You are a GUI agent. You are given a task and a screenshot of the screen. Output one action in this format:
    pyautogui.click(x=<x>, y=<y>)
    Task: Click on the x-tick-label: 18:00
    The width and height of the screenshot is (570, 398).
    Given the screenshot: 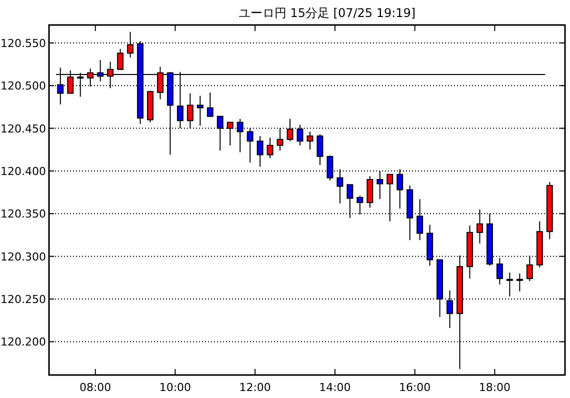 What is the action you would take?
    pyautogui.click(x=494, y=387)
    